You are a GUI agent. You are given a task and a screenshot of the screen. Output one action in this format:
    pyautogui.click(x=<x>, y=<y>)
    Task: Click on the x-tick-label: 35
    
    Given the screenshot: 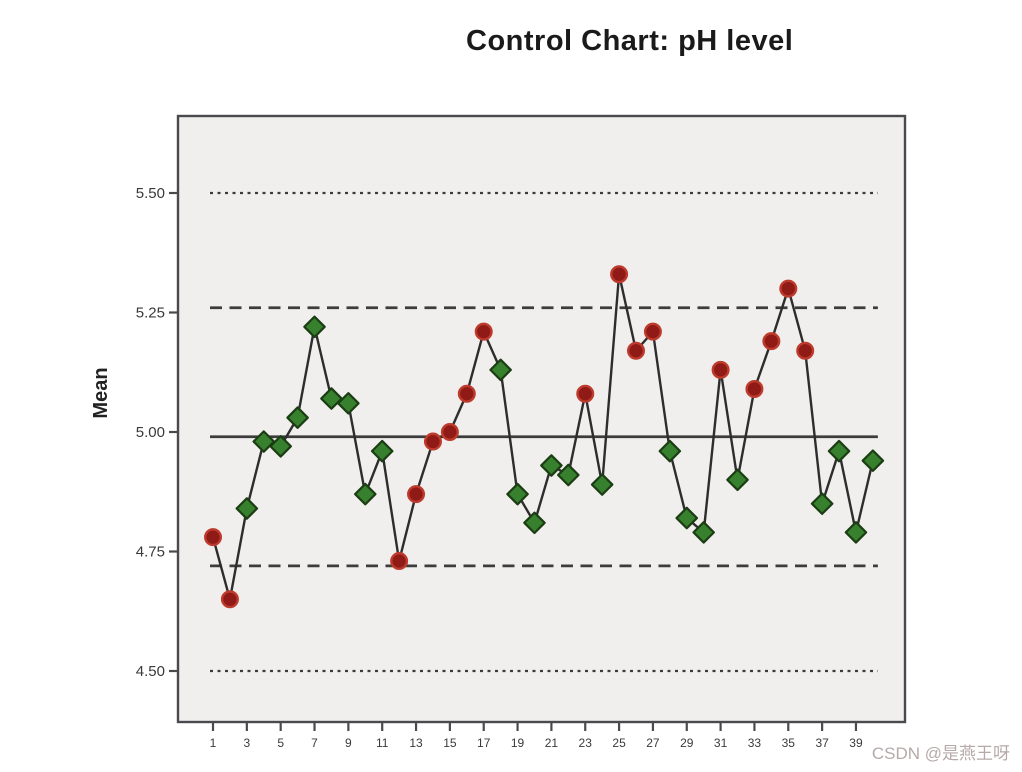 What is the action you would take?
    pyautogui.click(x=789, y=743)
    